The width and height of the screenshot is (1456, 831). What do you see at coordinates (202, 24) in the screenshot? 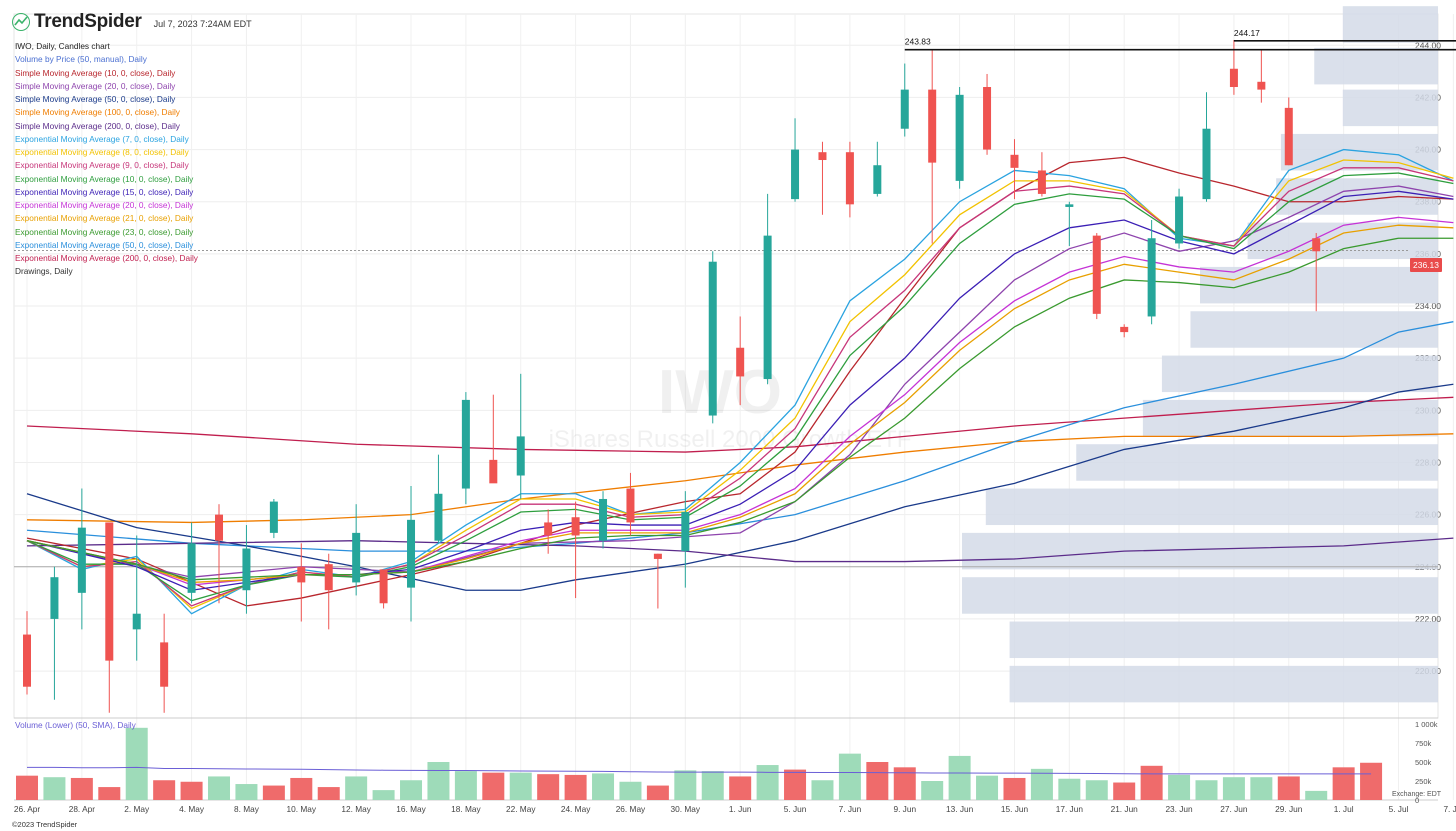
I see `timestamp: Jul 7, 2023 7:24AM EDT` at bounding box center [202, 24].